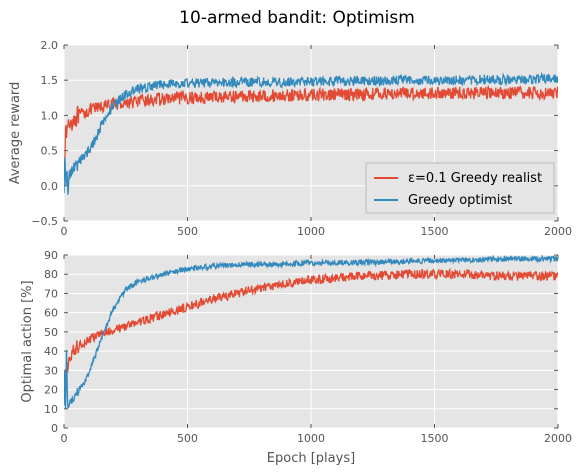 This screenshot has height=472, width=584. Describe the element at coordinates (51, 313) in the screenshot. I see `y-tick-label: 60` at that location.